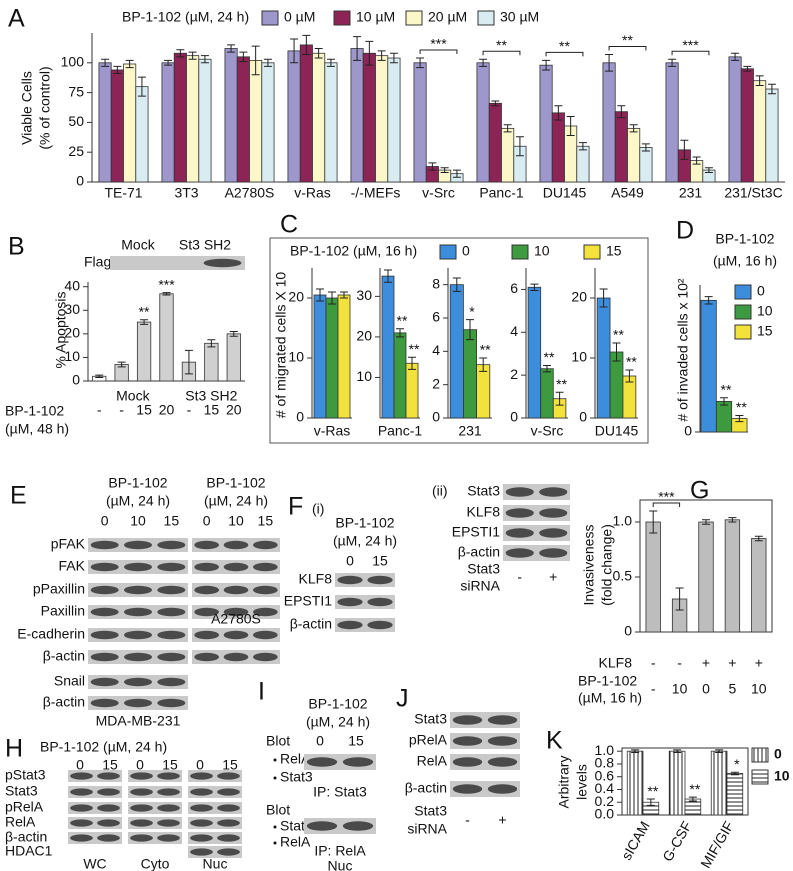  I want to click on significance: *, so click(472, 311).